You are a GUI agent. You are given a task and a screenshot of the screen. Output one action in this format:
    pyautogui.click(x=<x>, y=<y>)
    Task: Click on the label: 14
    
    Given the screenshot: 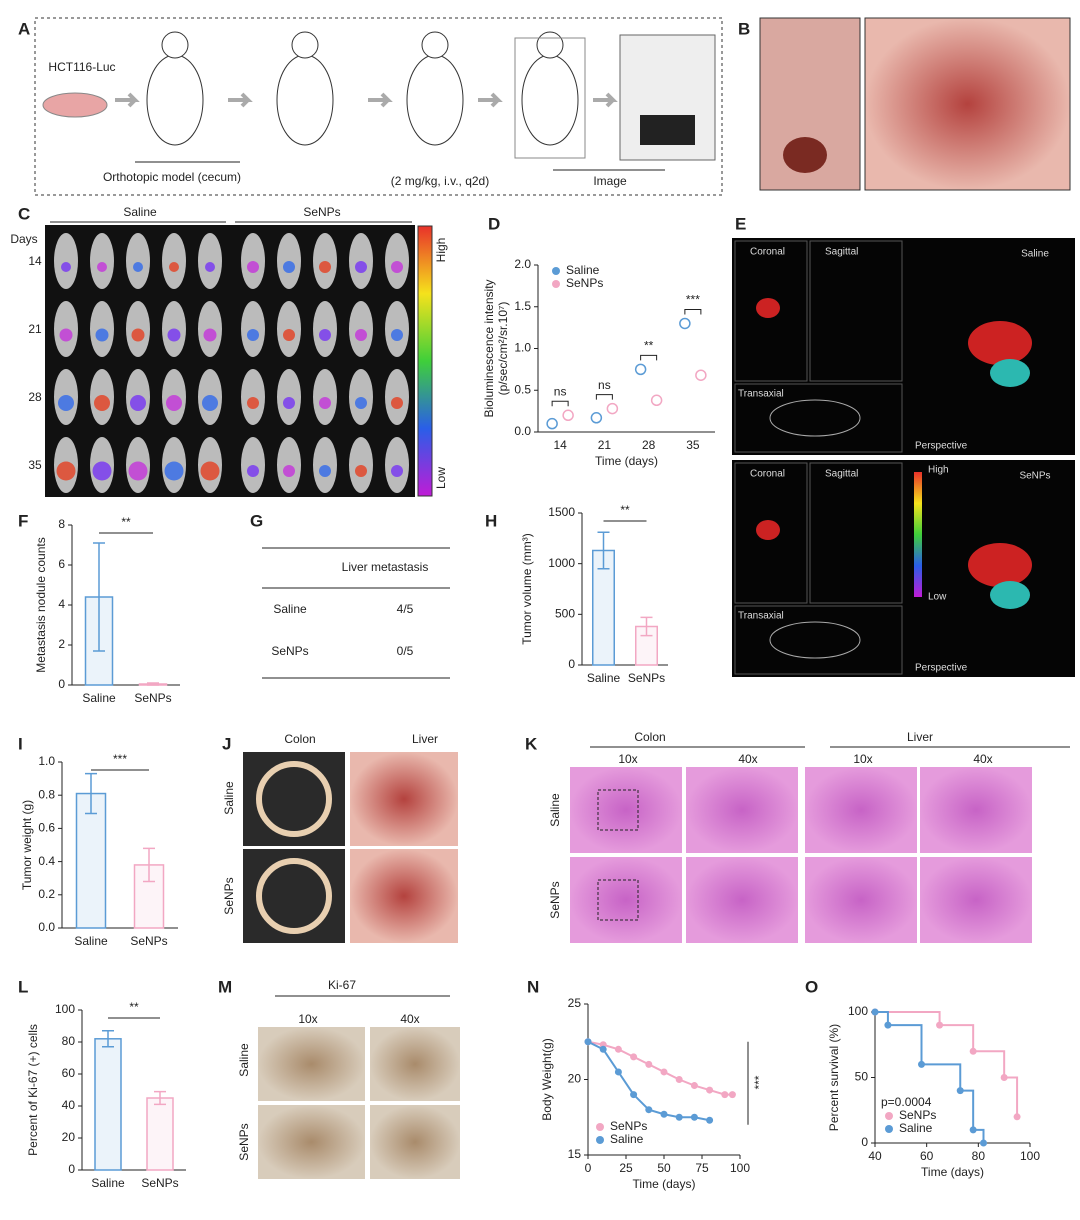 What is the action you would take?
    pyautogui.click(x=35, y=261)
    